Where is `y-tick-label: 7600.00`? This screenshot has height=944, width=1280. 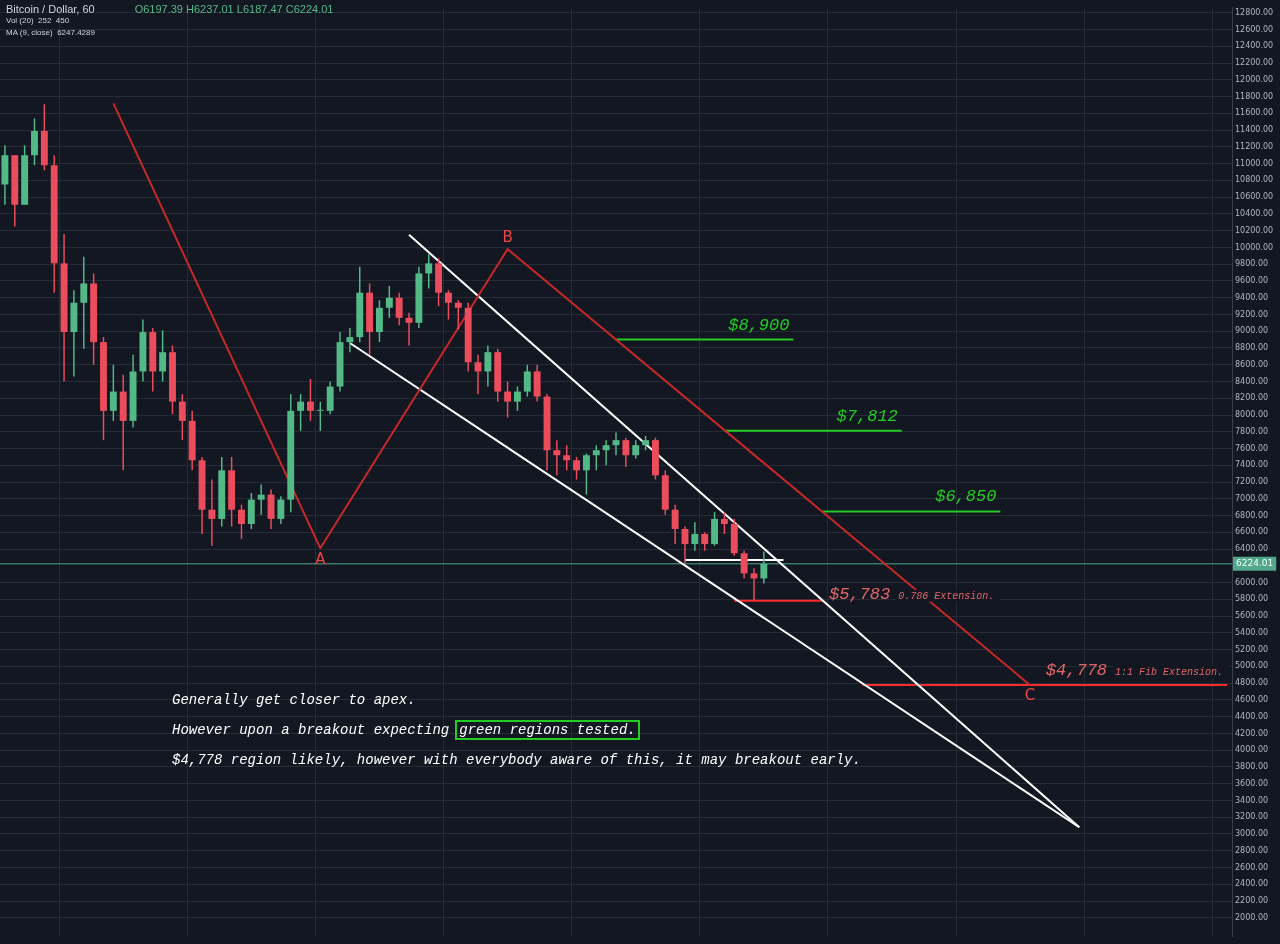
y-tick-label: 7600.00 is located at coordinates (1252, 448).